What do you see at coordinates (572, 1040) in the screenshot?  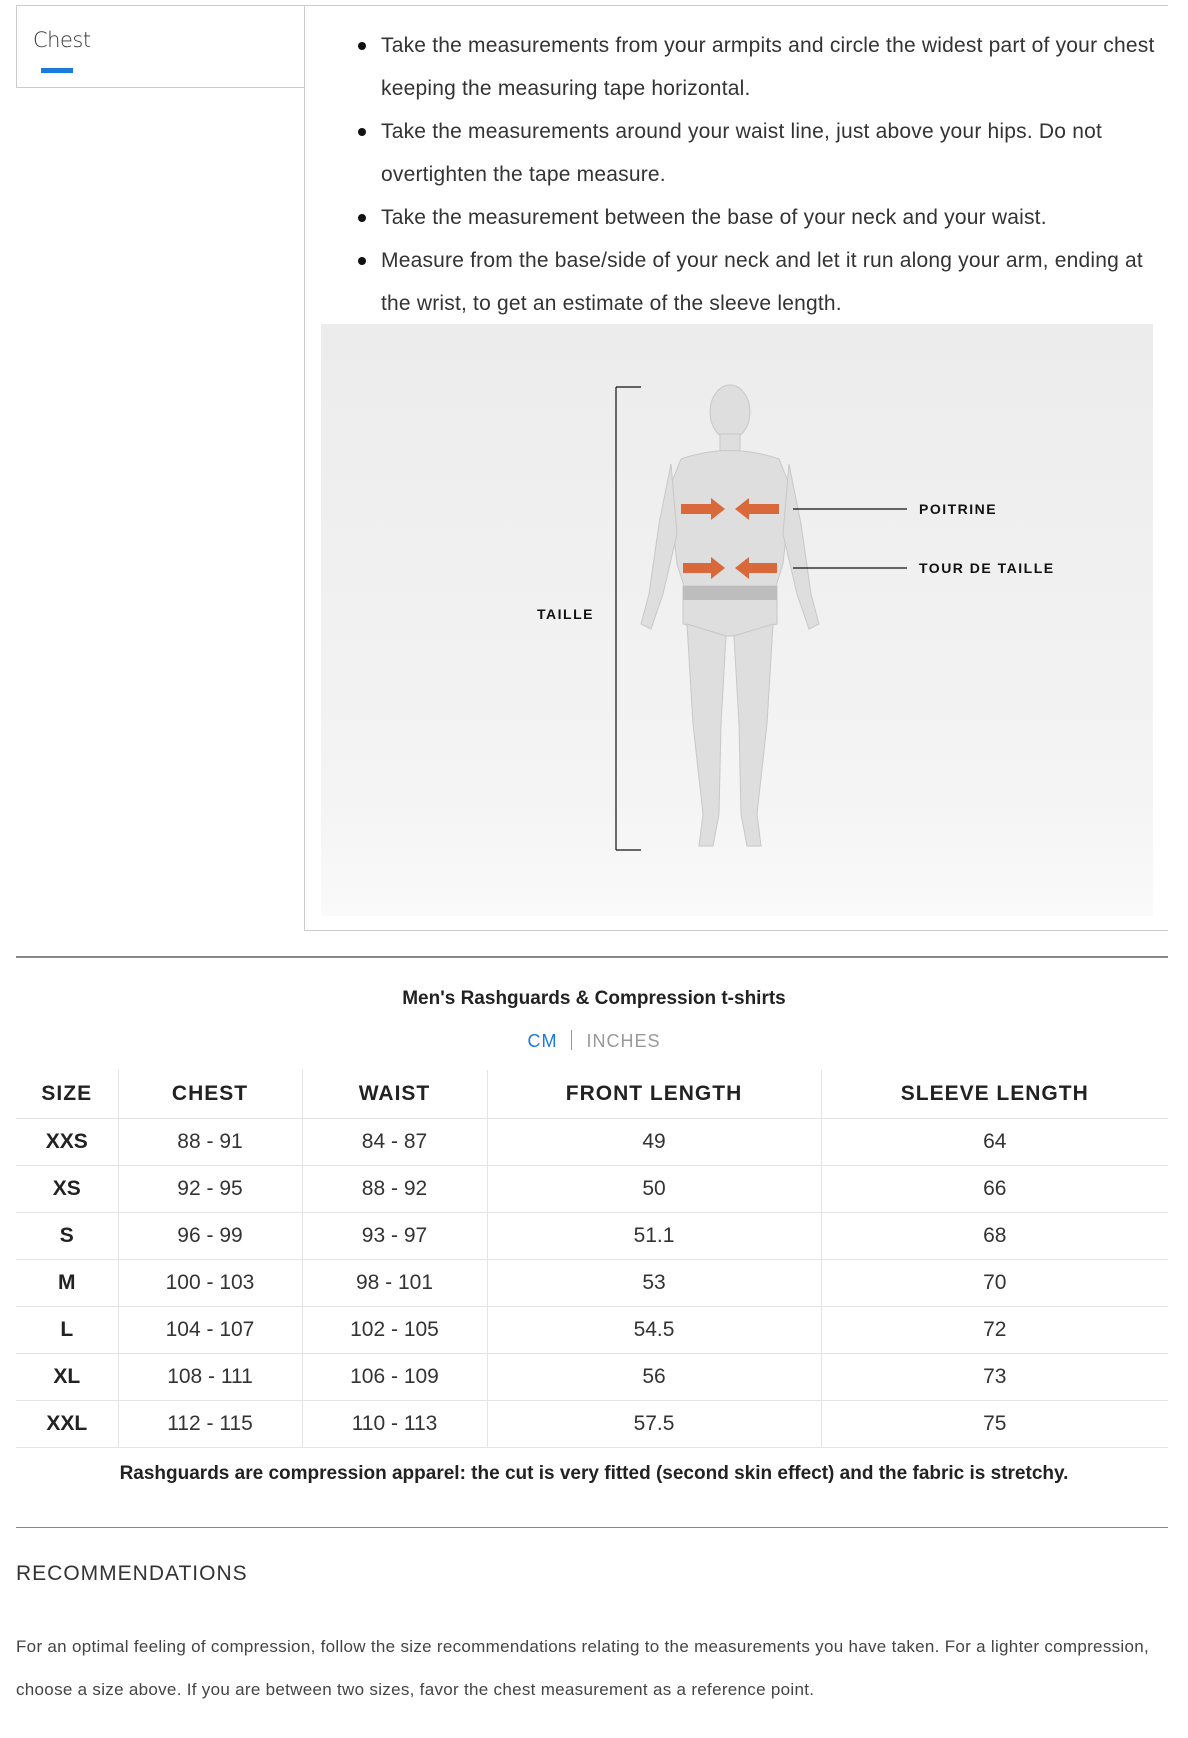 I see `unit-separator` at bounding box center [572, 1040].